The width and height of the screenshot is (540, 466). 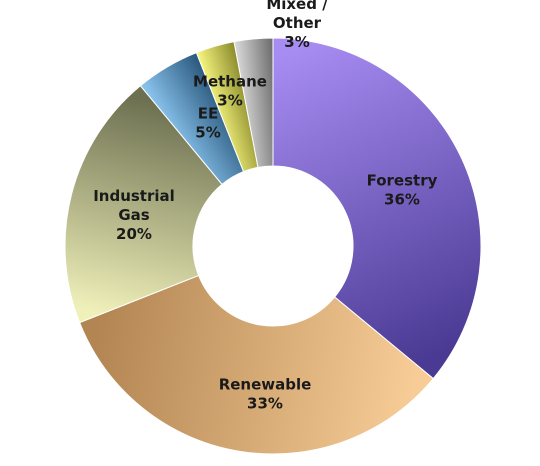 What do you see at coordinates (207, 133) in the screenshot?
I see `slice-label-line: 5%` at bounding box center [207, 133].